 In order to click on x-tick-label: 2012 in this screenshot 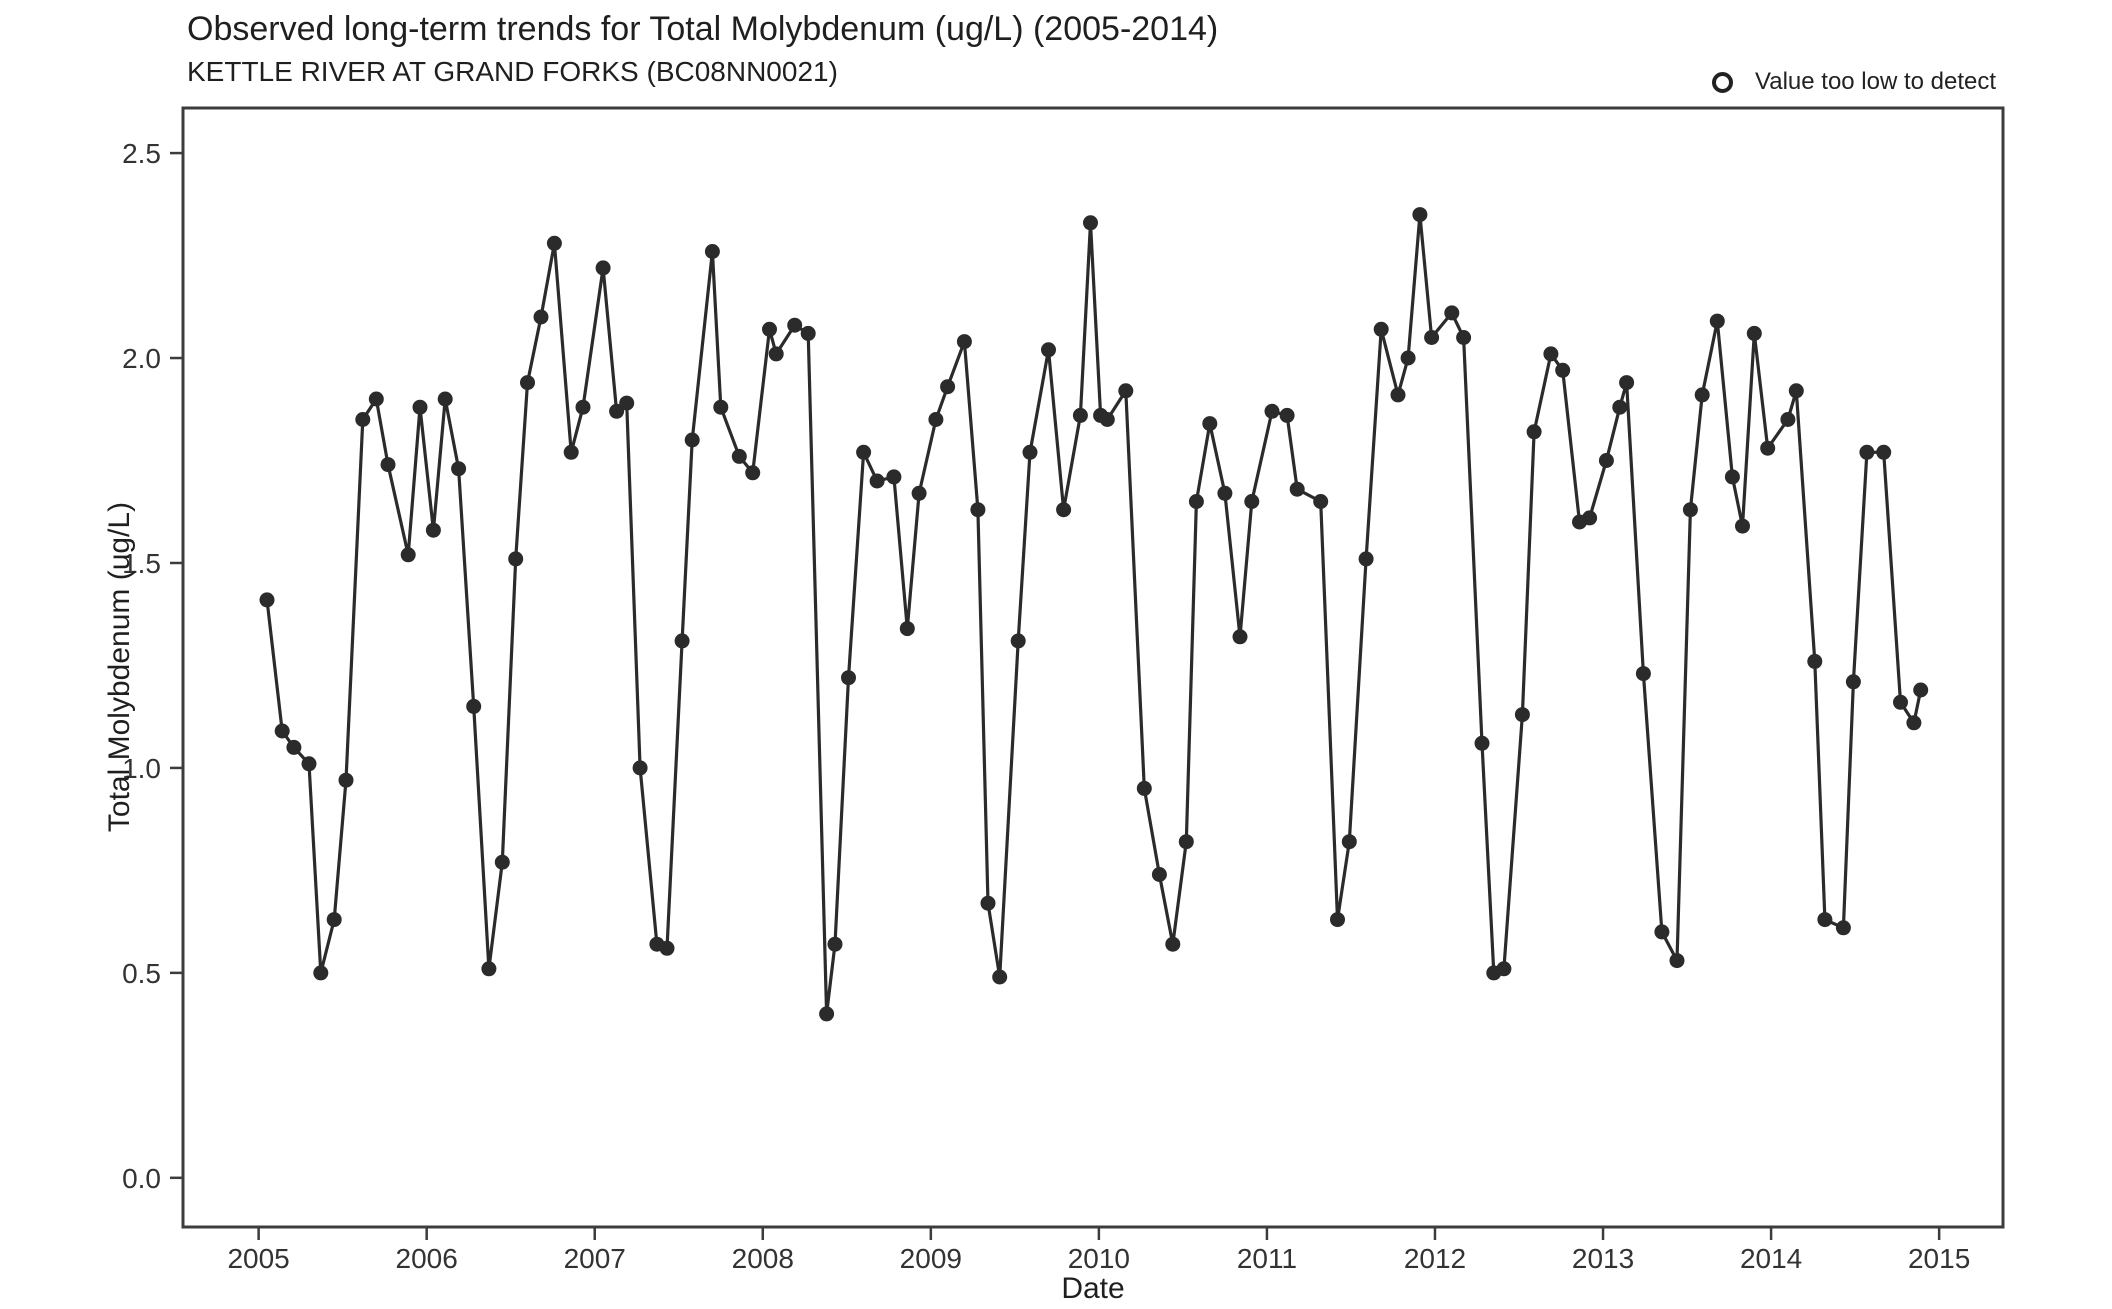, I will do `click(1435, 1258)`.